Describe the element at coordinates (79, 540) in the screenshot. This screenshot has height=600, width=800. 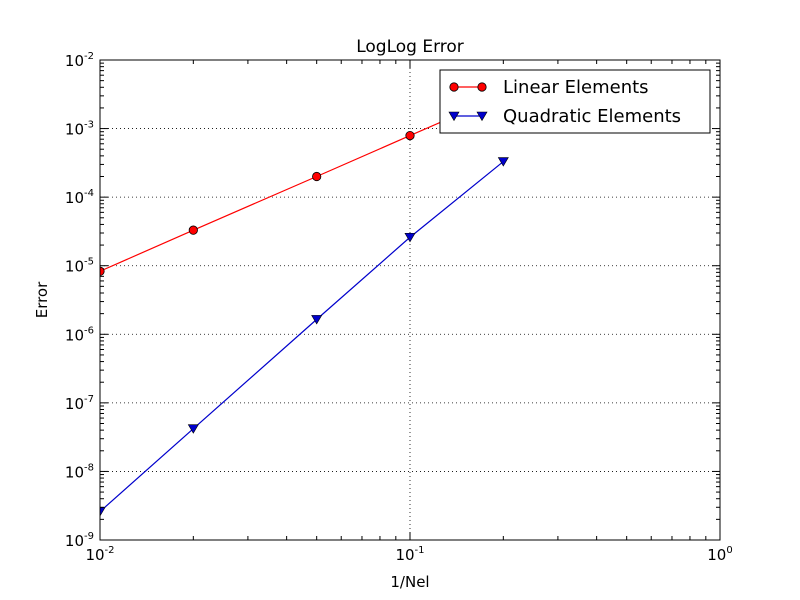
I see `y-tick-label: 10⁻⁹` at that location.